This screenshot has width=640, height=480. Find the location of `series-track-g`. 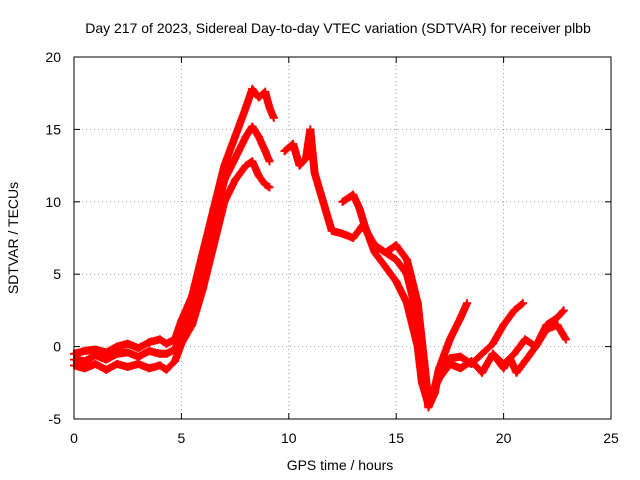

series-track-g is located at coordinates (529, 348).